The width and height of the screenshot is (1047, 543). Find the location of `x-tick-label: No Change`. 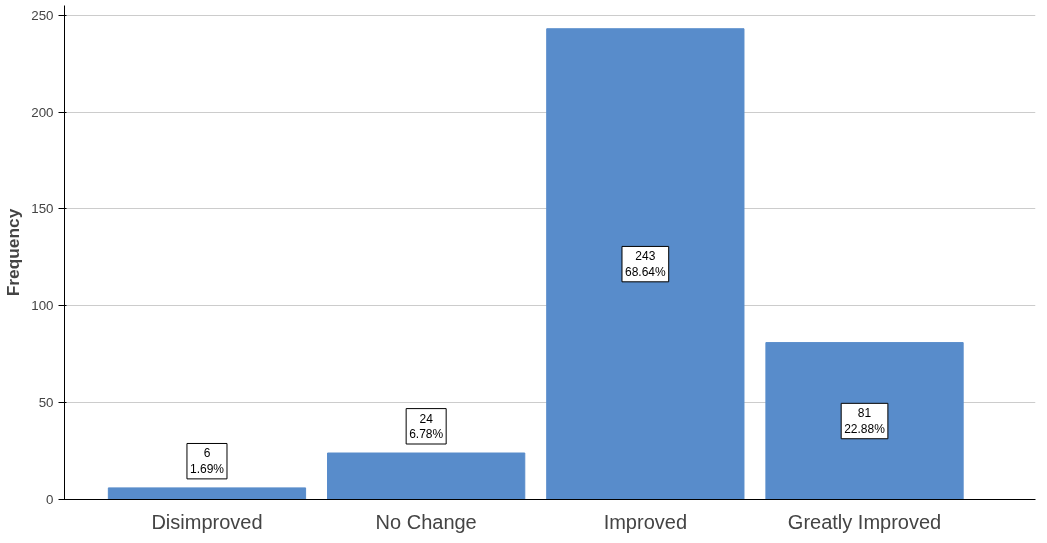

x-tick-label: No Change is located at coordinates (426, 521).